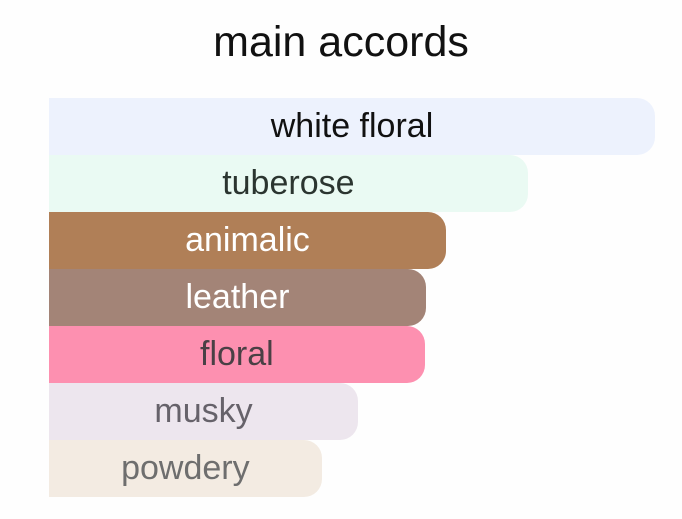  I want to click on bar-tuberose: tuberose, so click(288, 183).